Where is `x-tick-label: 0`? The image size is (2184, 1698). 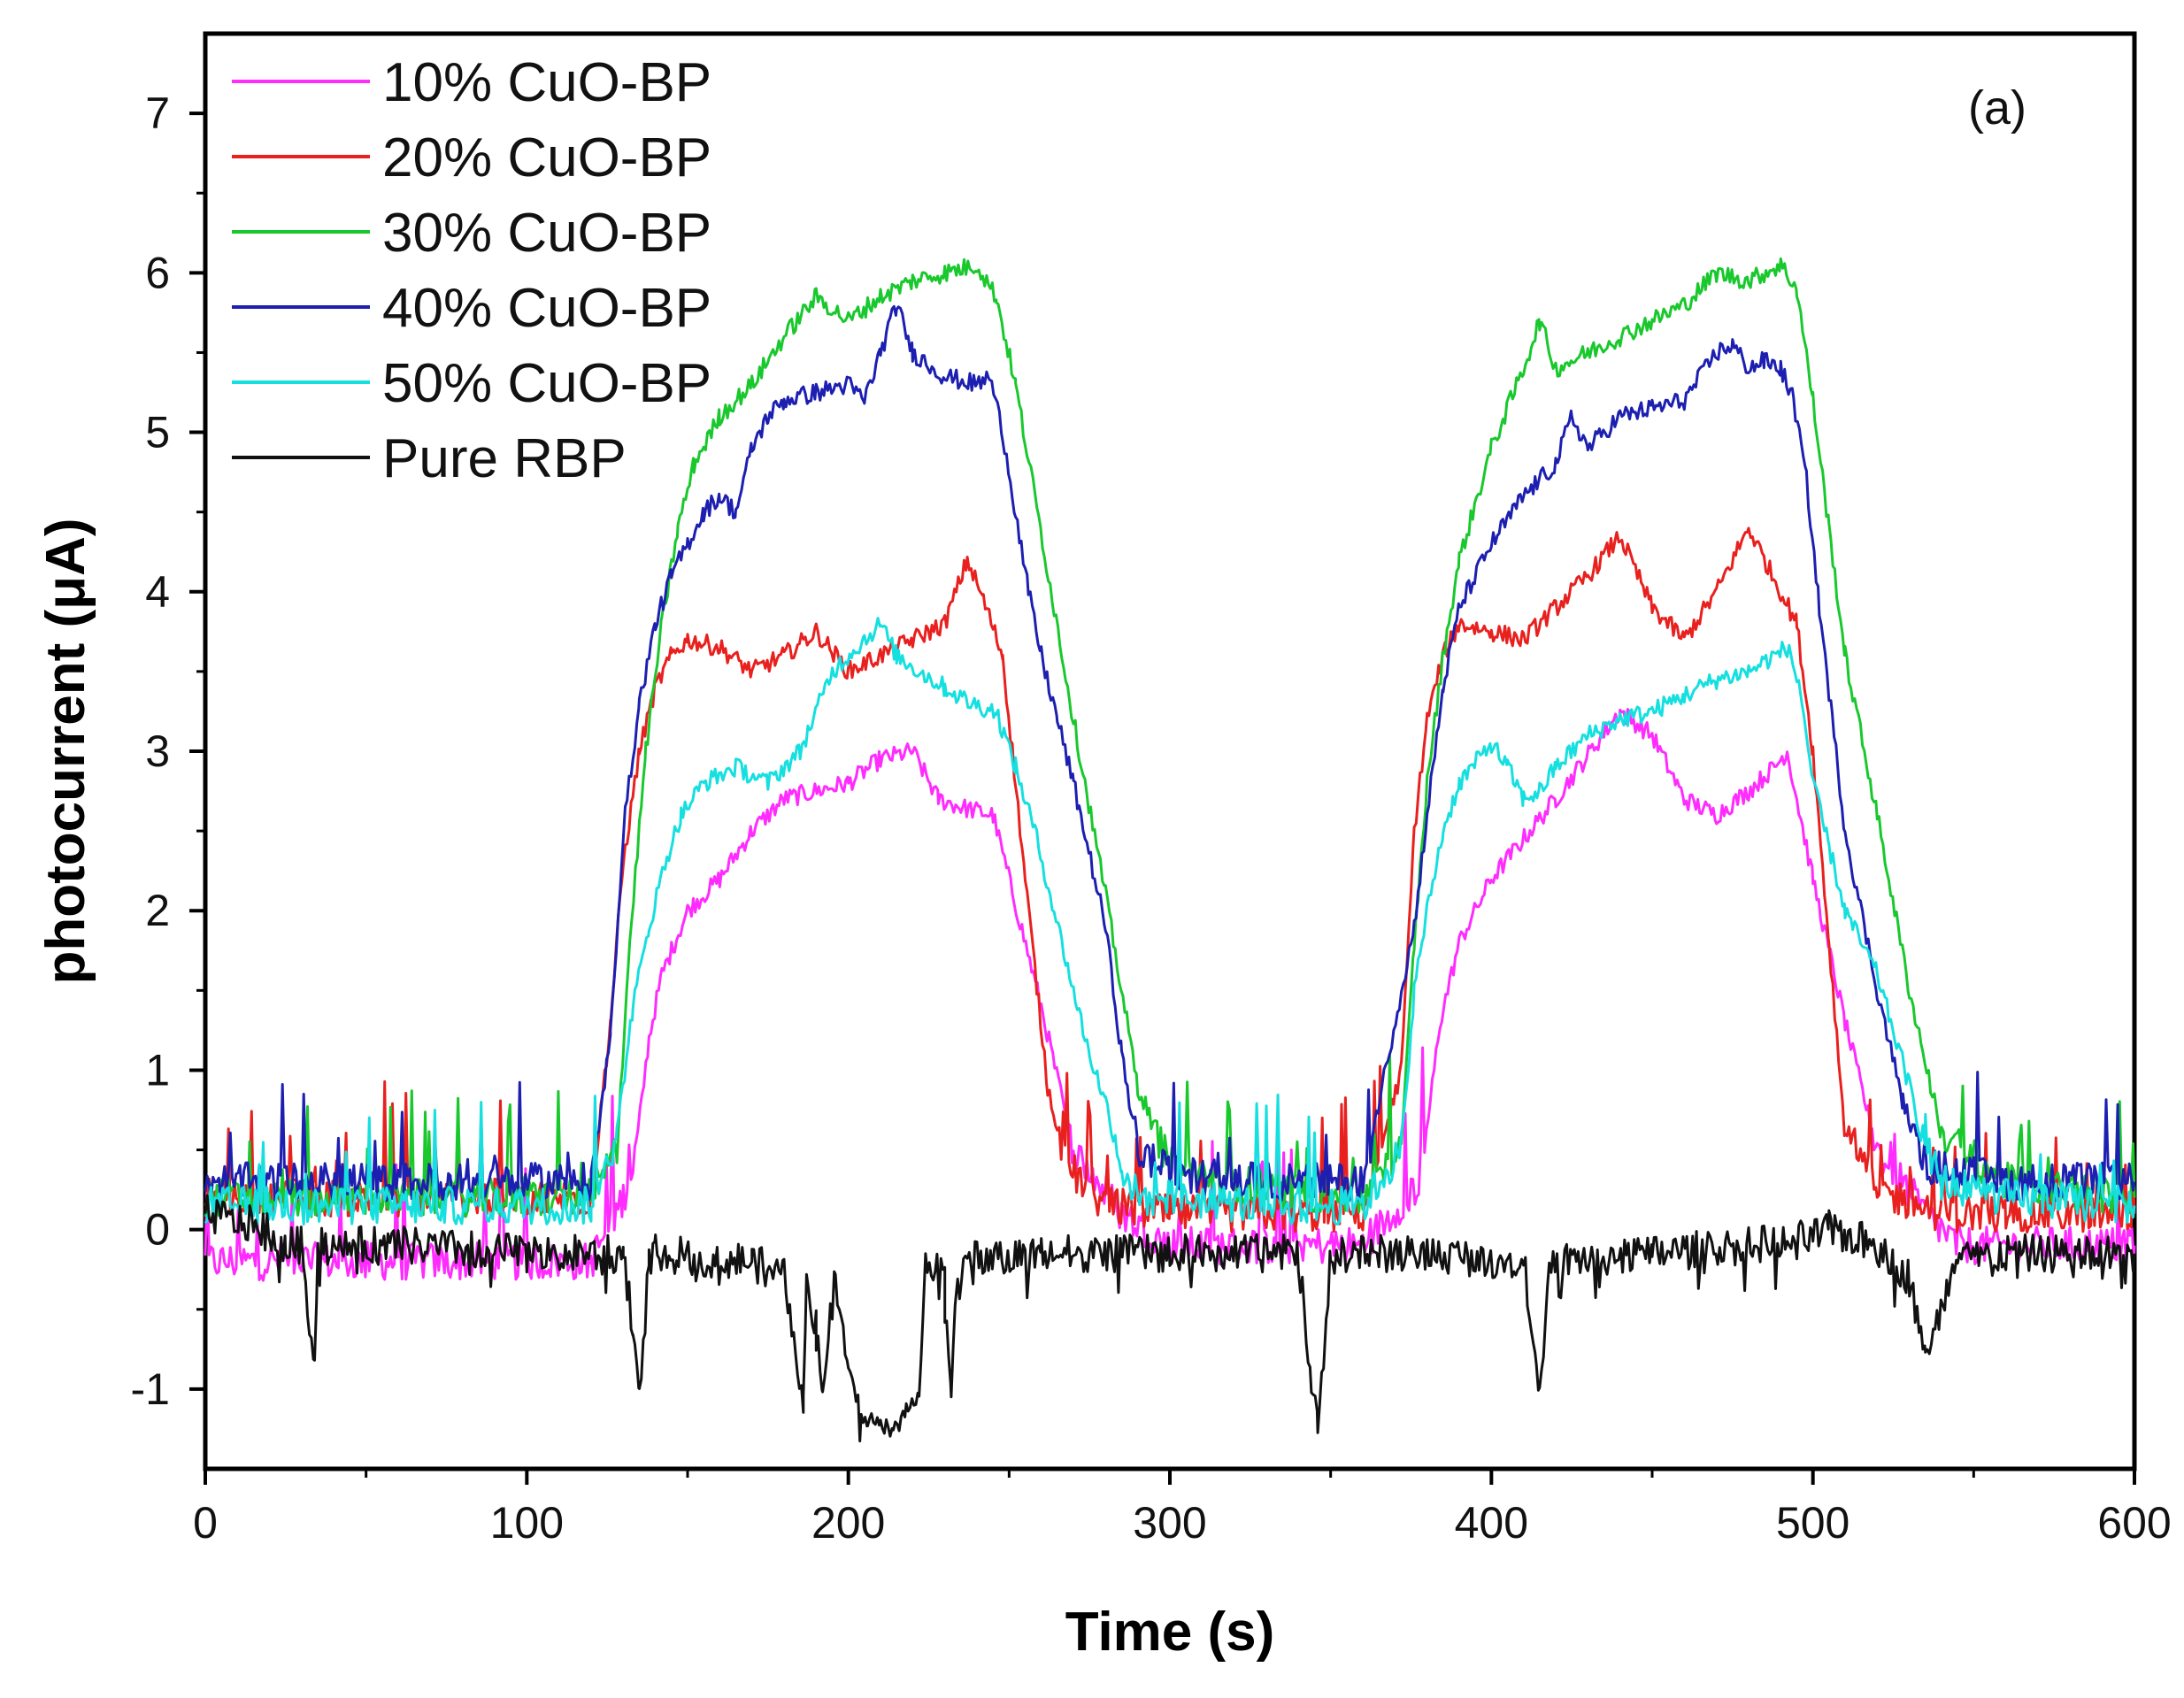 x-tick-label: 0 is located at coordinates (205, 1523).